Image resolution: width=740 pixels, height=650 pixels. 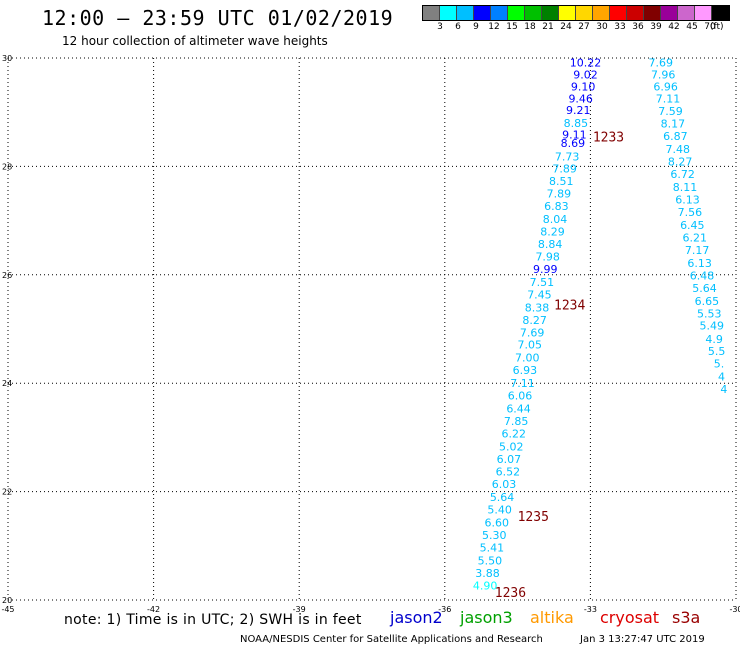 I want to click on color-scale-label: 21, so click(x=548, y=27).